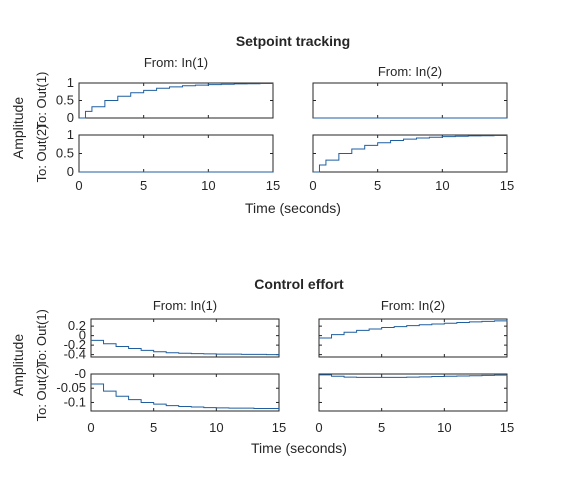 The height and width of the screenshot is (500, 561). Describe the element at coordinates (293, 41) in the screenshot. I see `chart-title: Setpoint tracking` at that location.